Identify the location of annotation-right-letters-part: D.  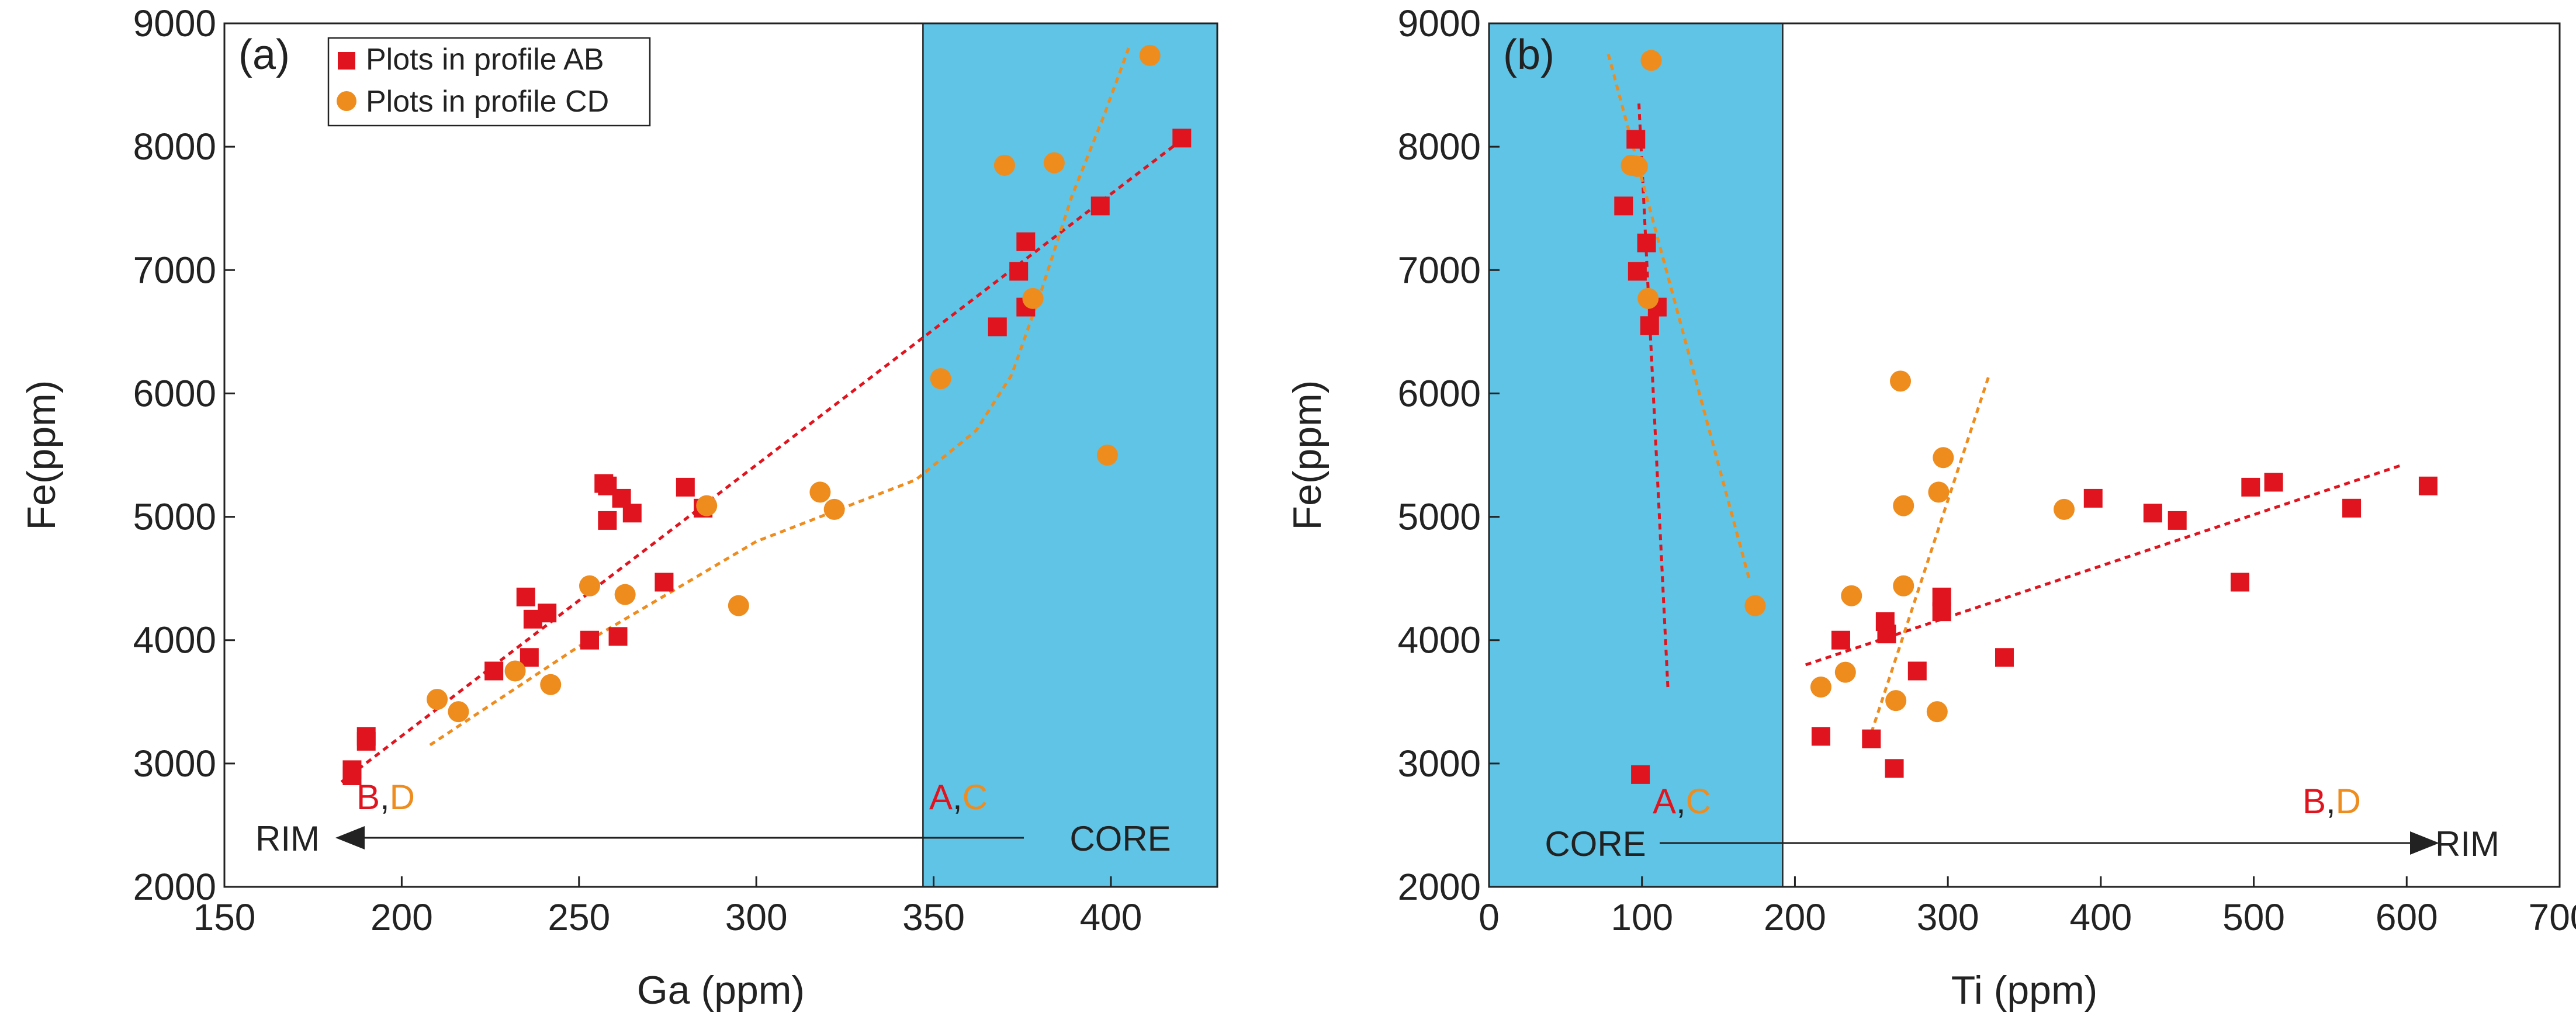
(2349, 801).